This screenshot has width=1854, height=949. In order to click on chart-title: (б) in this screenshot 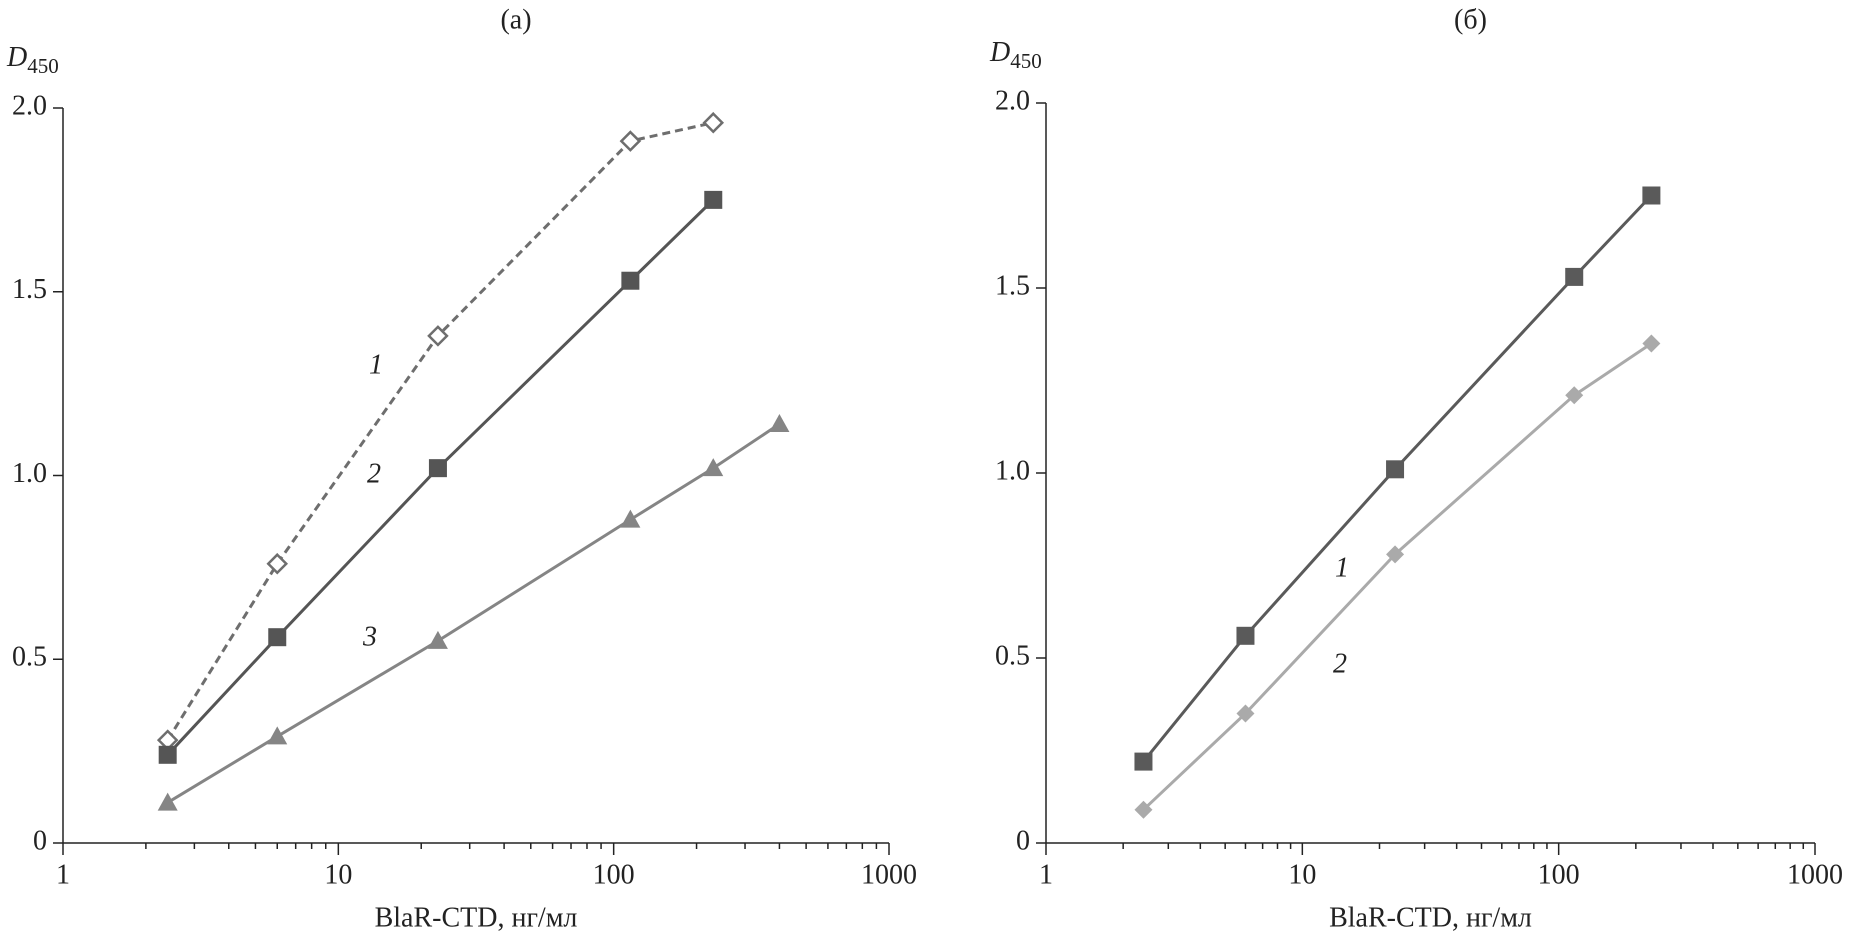, I will do `click(1470, 19)`.